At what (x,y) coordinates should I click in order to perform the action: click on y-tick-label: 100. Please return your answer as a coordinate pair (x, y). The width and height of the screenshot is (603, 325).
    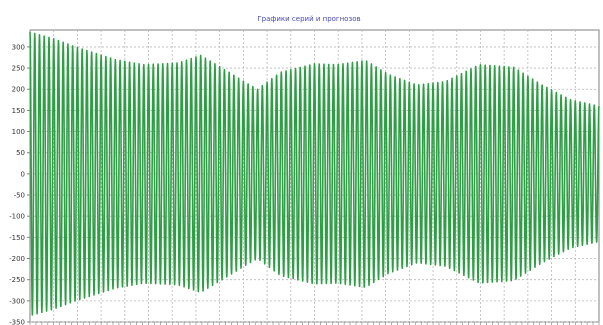
    Looking at the image, I should click on (18, 132).